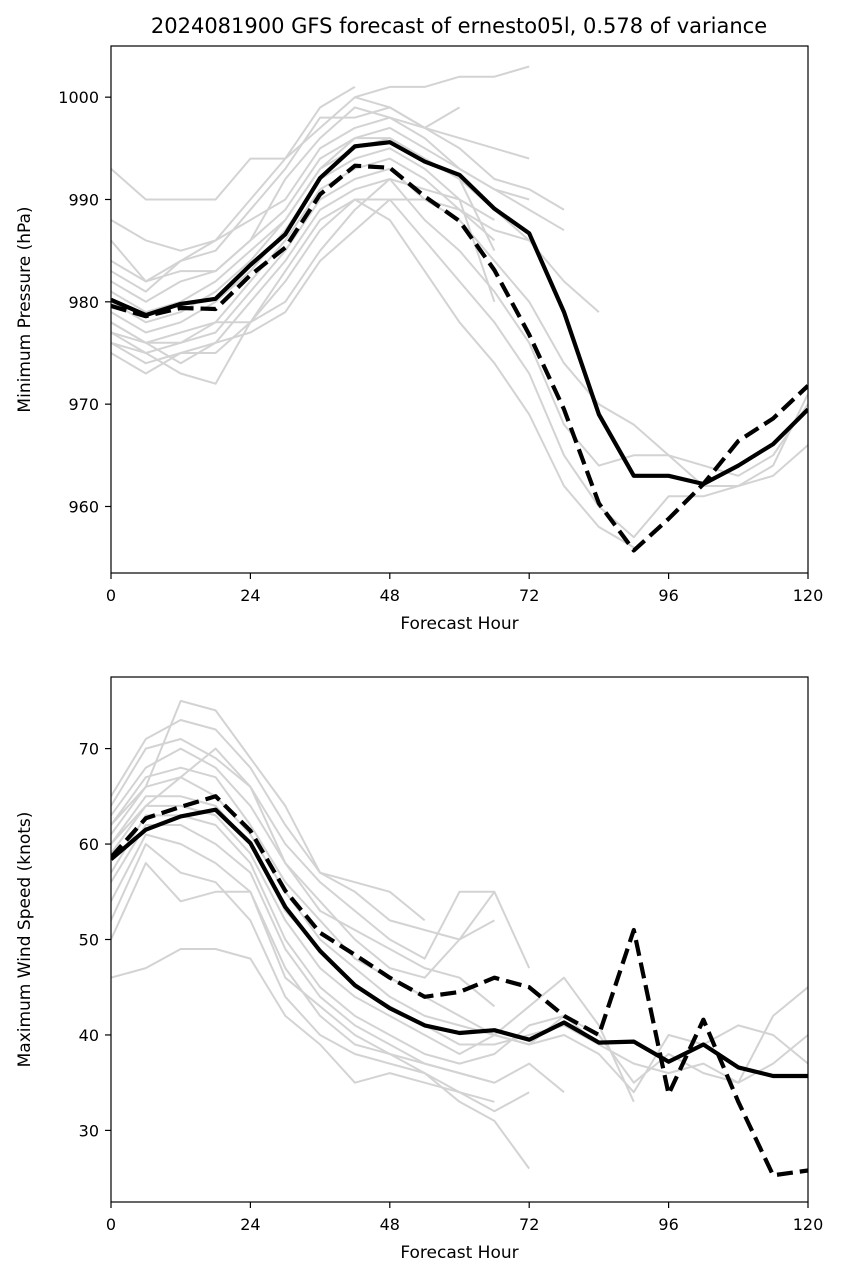 Image resolution: width=843 pixels, height=1279 pixels. What do you see at coordinates (390, 1224) in the screenshot?
I see `wind-x-tick-label: 48` at bounding box center [390, 1224].